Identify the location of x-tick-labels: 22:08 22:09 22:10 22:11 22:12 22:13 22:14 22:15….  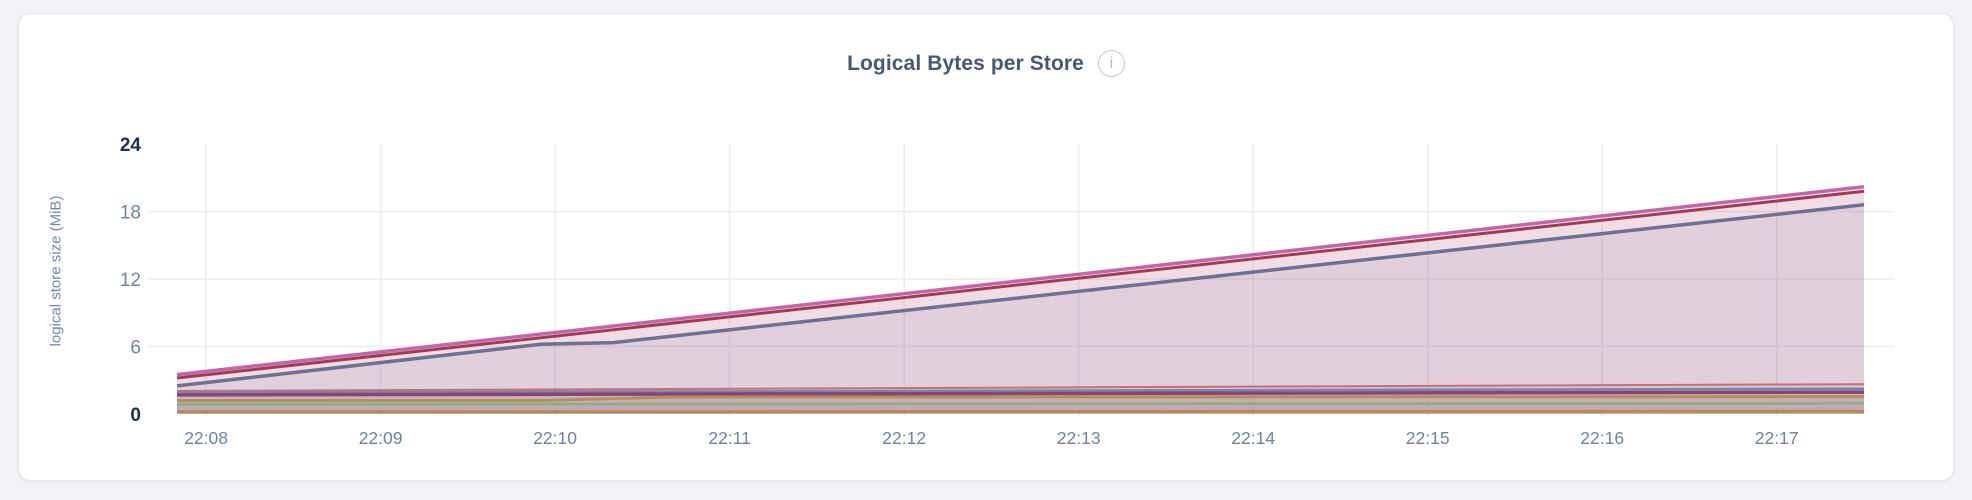
(991, 438).